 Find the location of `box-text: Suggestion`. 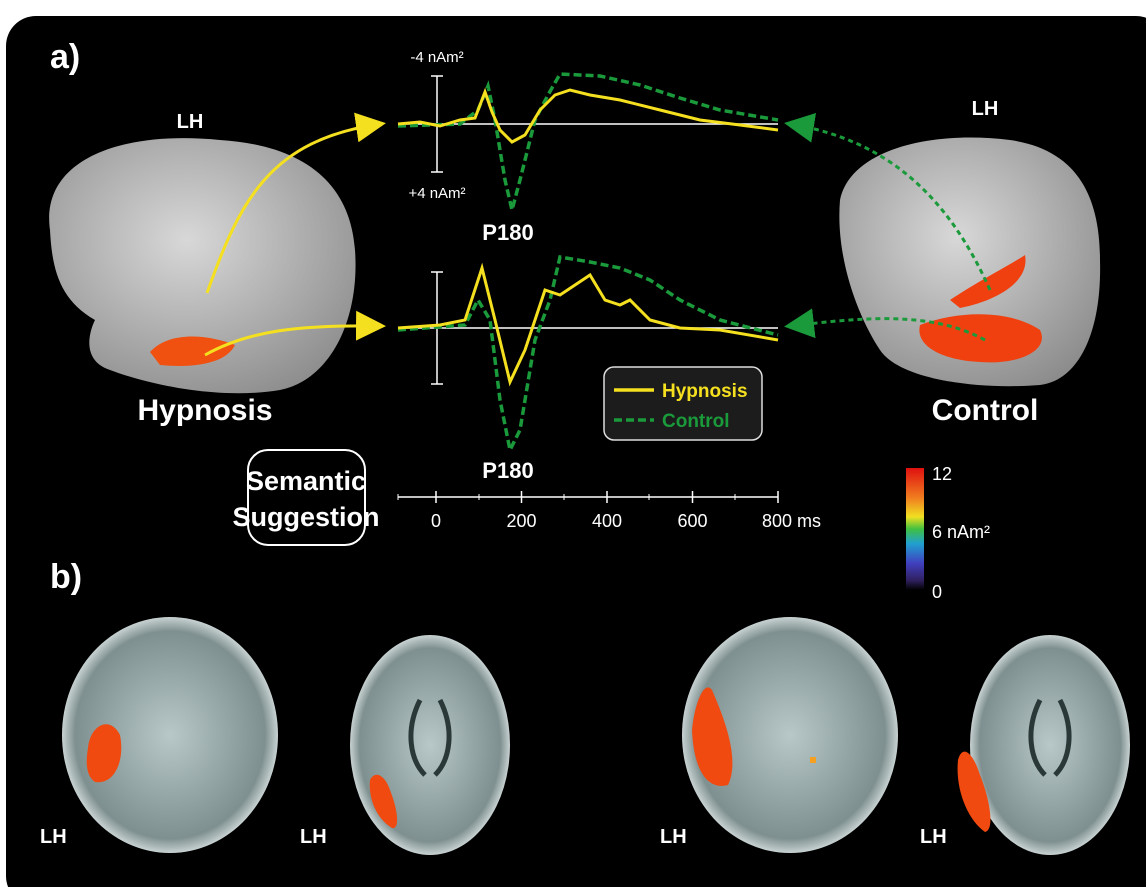

box-text: Suggestion is located at coordinates (306, 517).